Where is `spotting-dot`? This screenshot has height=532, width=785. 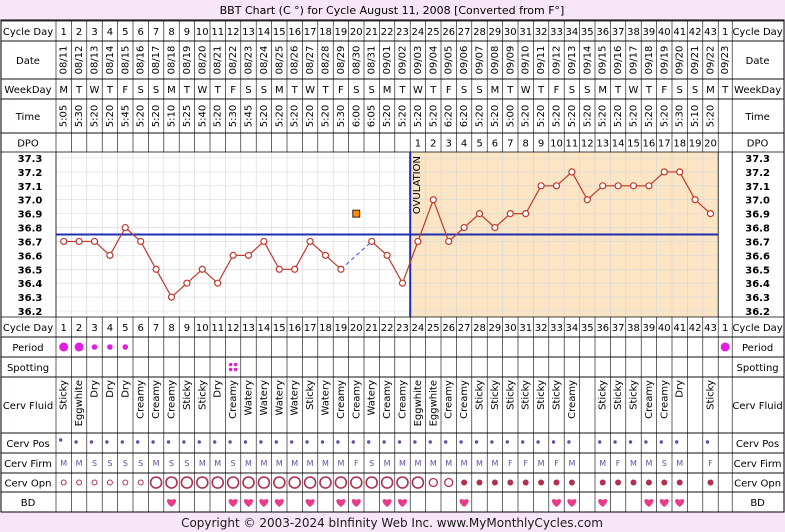
spotting-dot is located at coordinates (230, 369).